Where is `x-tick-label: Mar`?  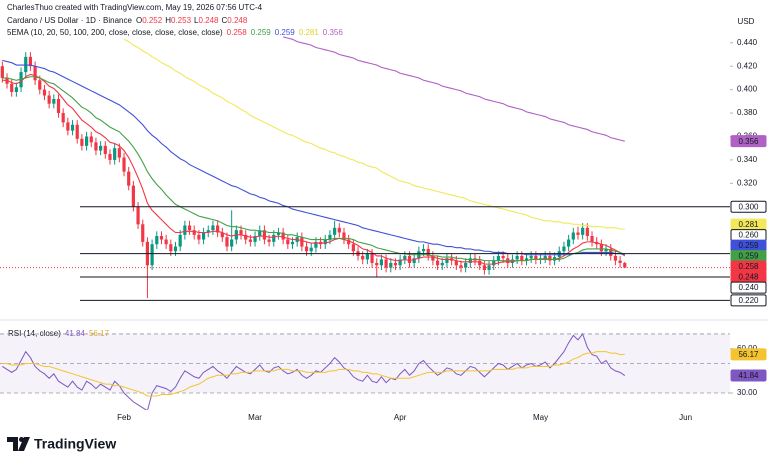
x-tick-label: Mar is located at coordinates (255, 417).